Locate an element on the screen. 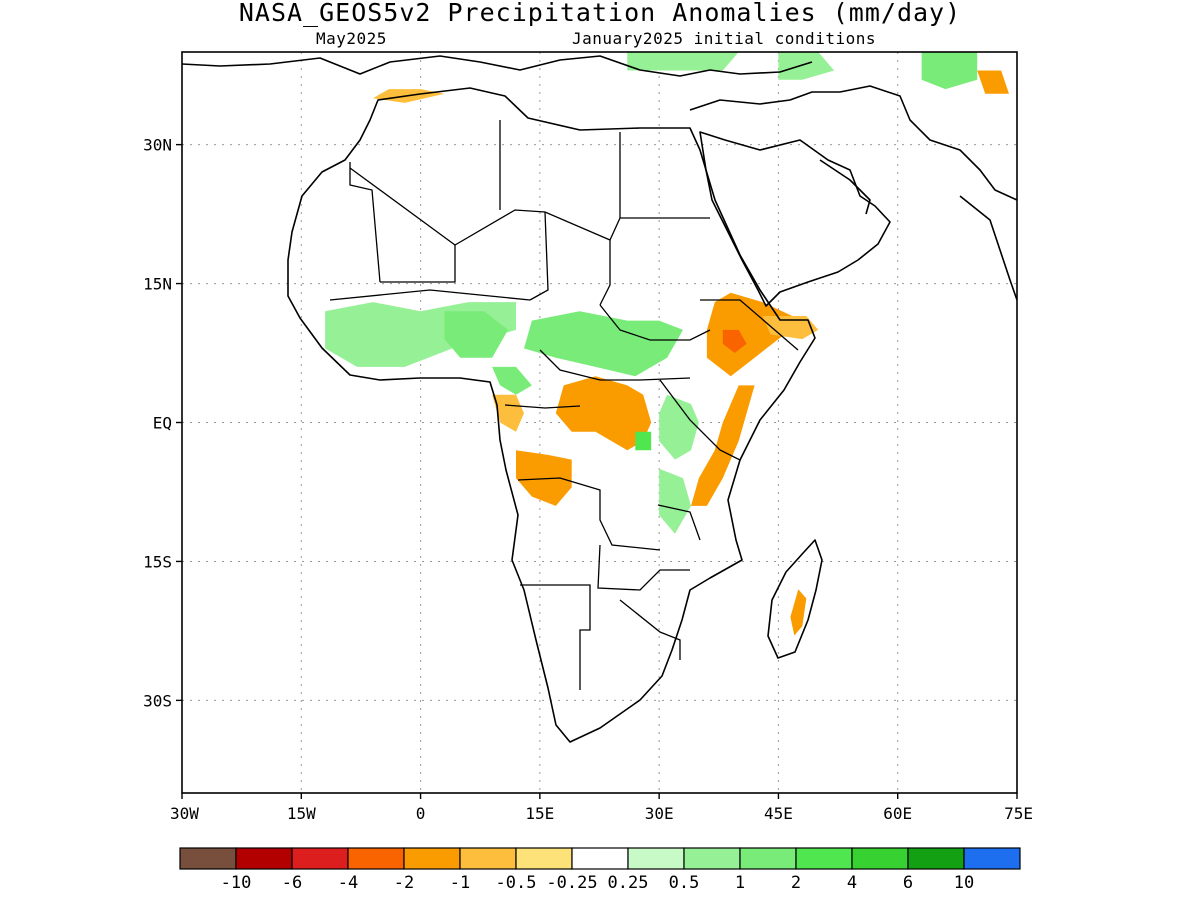 This screenshot has height=900, width=1200. lon-tick-label: 75E is located at coordinates (1018, 813).